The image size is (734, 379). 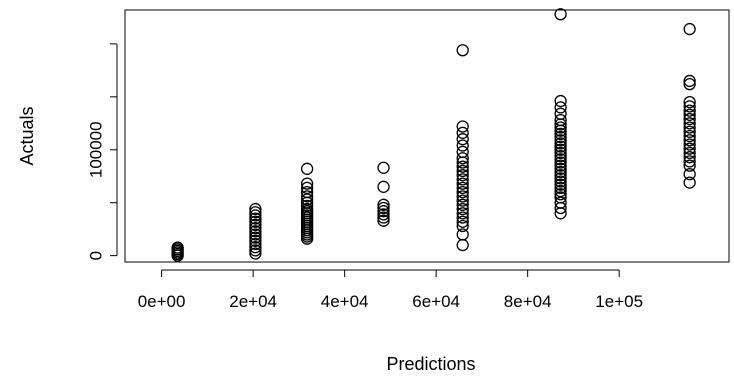 What do you see at coordinates (27, 135) in the screenshot?
I see `y-axis-title: Actuals` at bounding box center [27, 135].